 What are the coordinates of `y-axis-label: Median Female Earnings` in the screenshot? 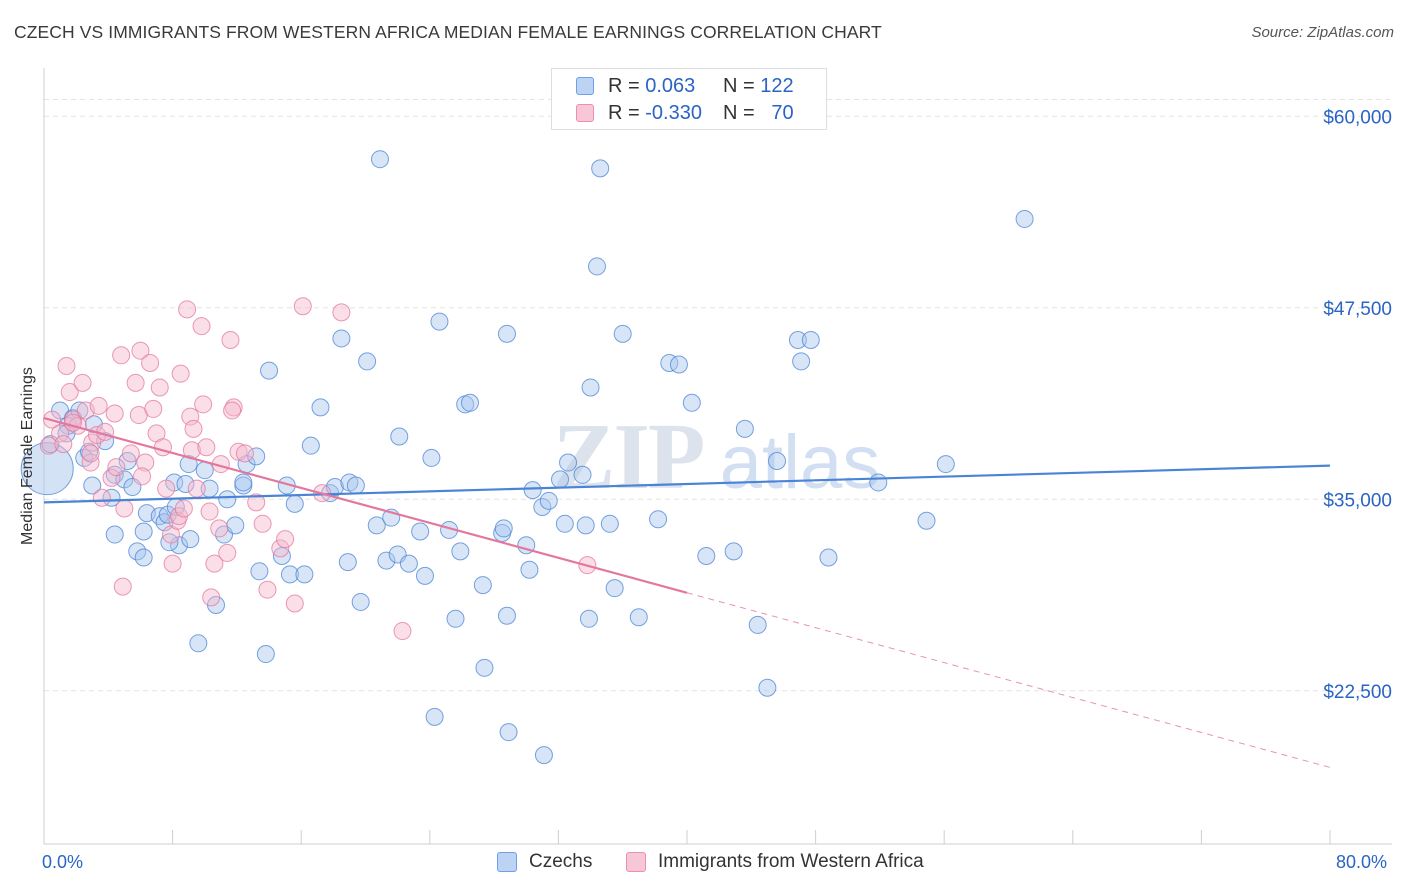 It's located at (27, 456).